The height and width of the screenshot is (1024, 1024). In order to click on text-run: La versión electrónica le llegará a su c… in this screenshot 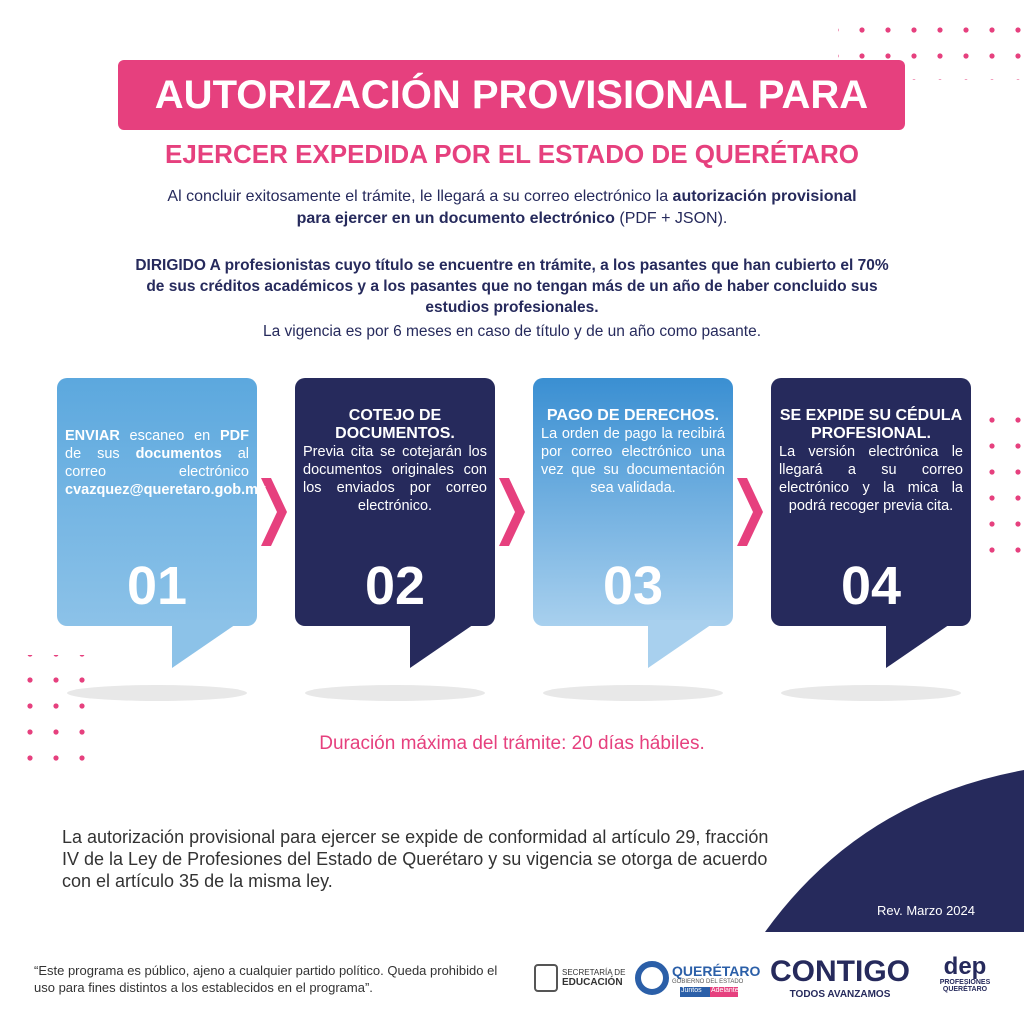, I will do `click(871, 479)`.